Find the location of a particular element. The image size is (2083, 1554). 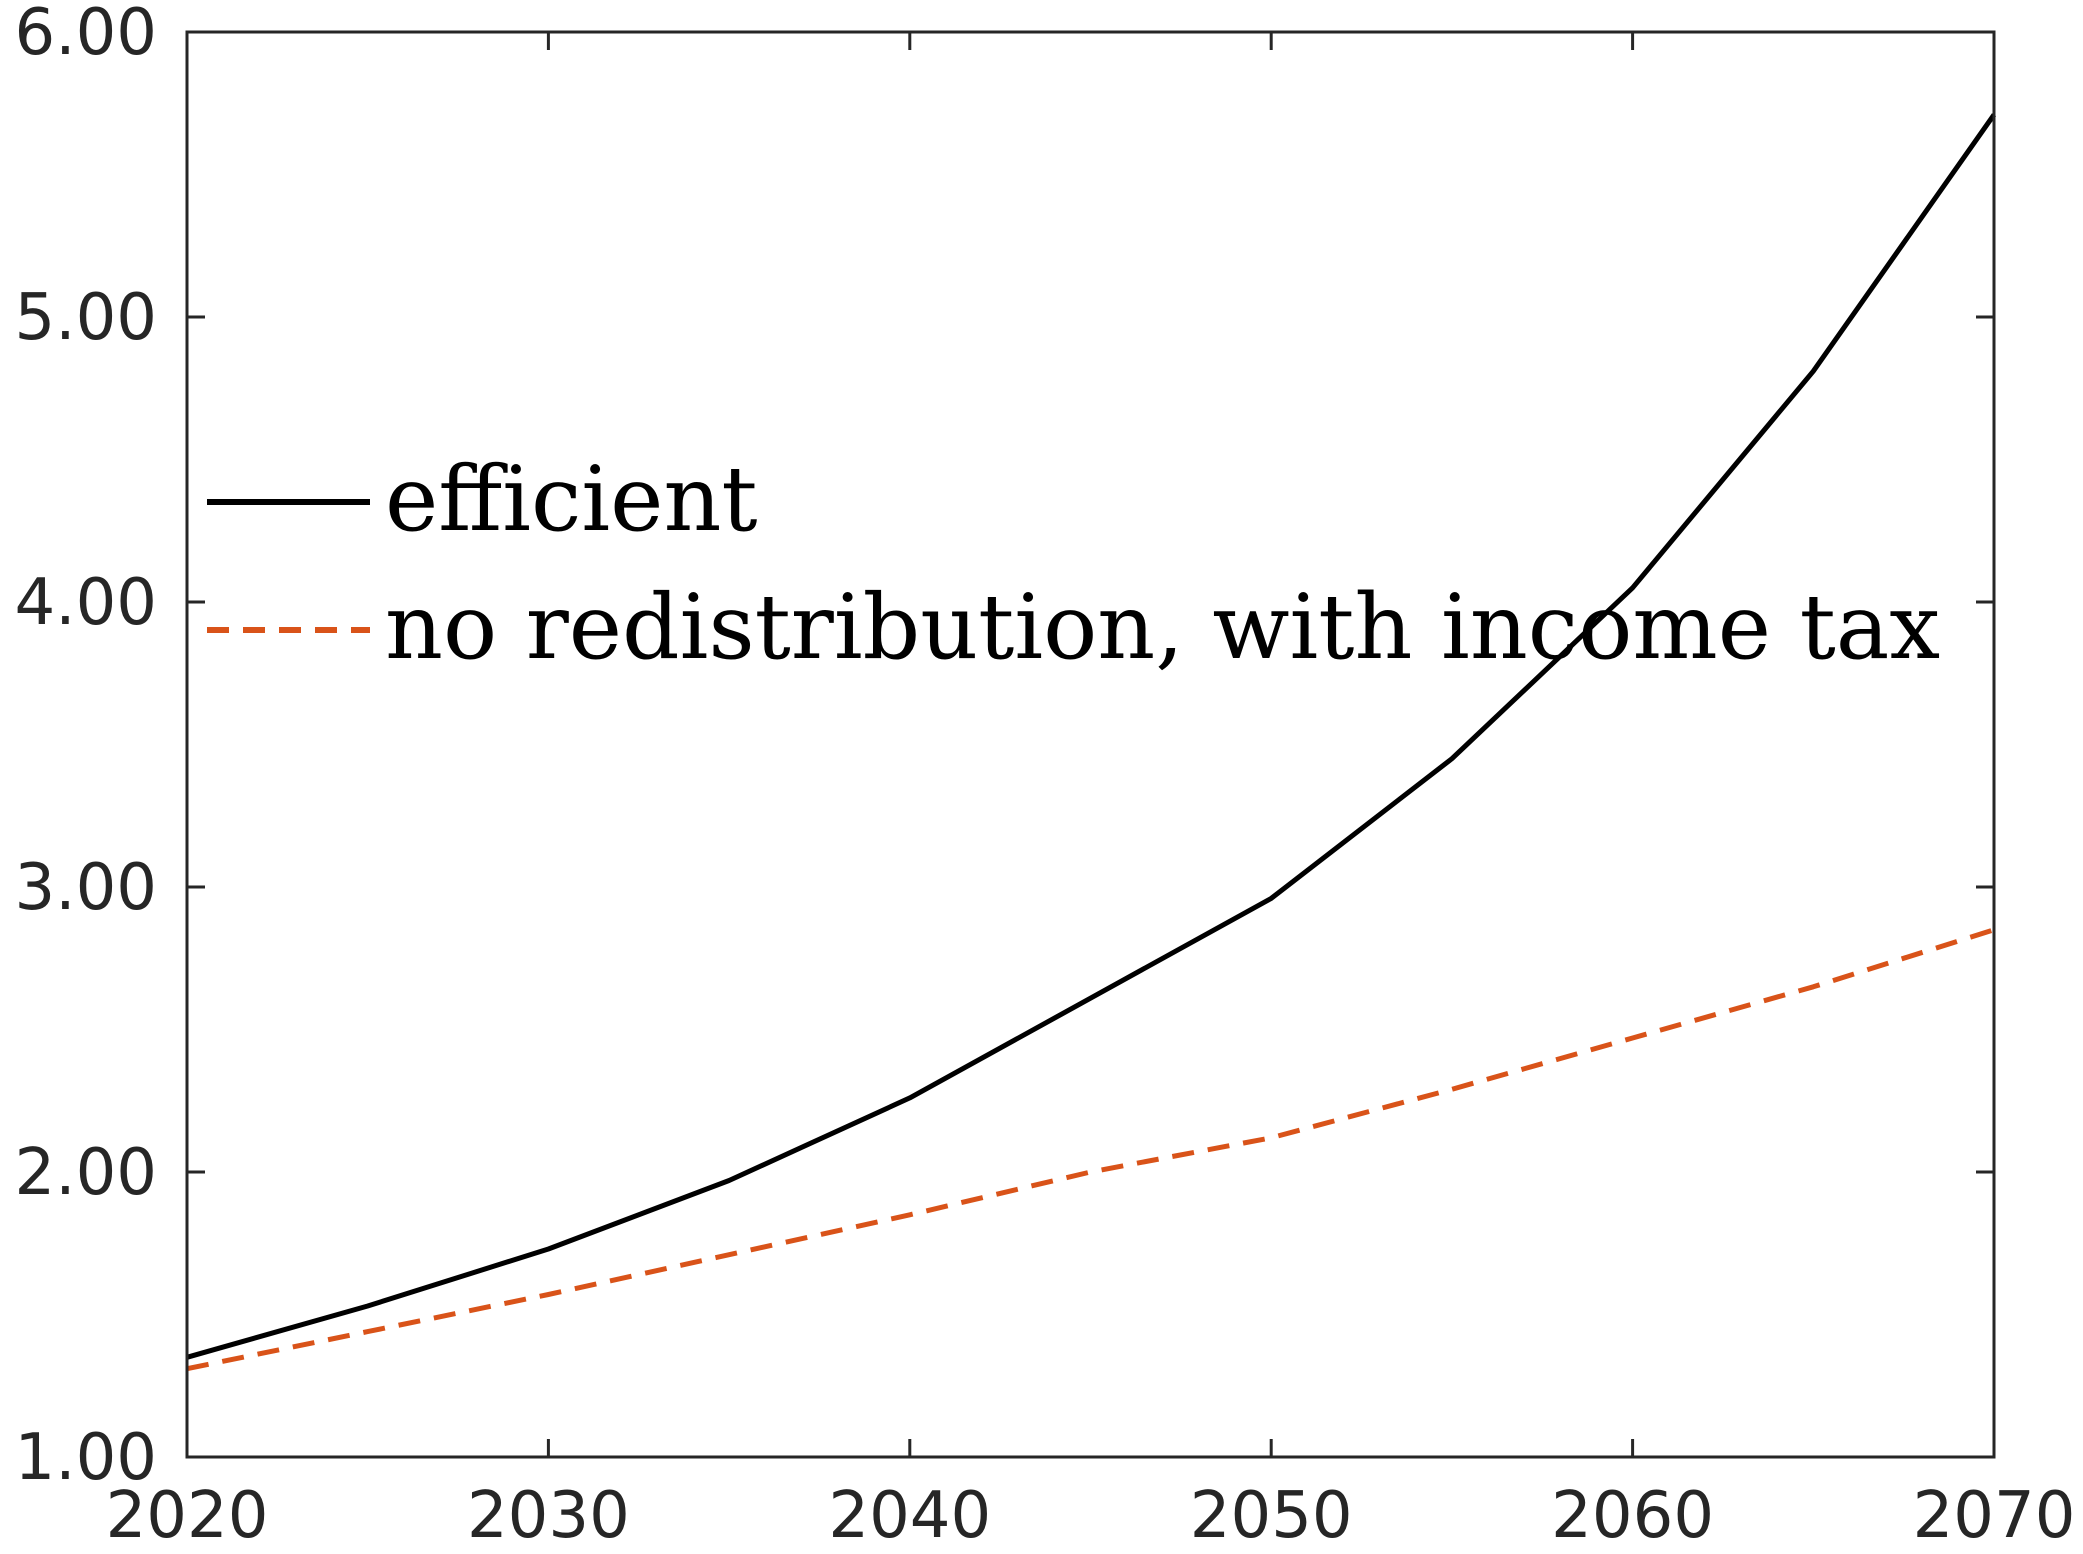

y-tick-label: 4.00 is located at coordinates (86, 603).